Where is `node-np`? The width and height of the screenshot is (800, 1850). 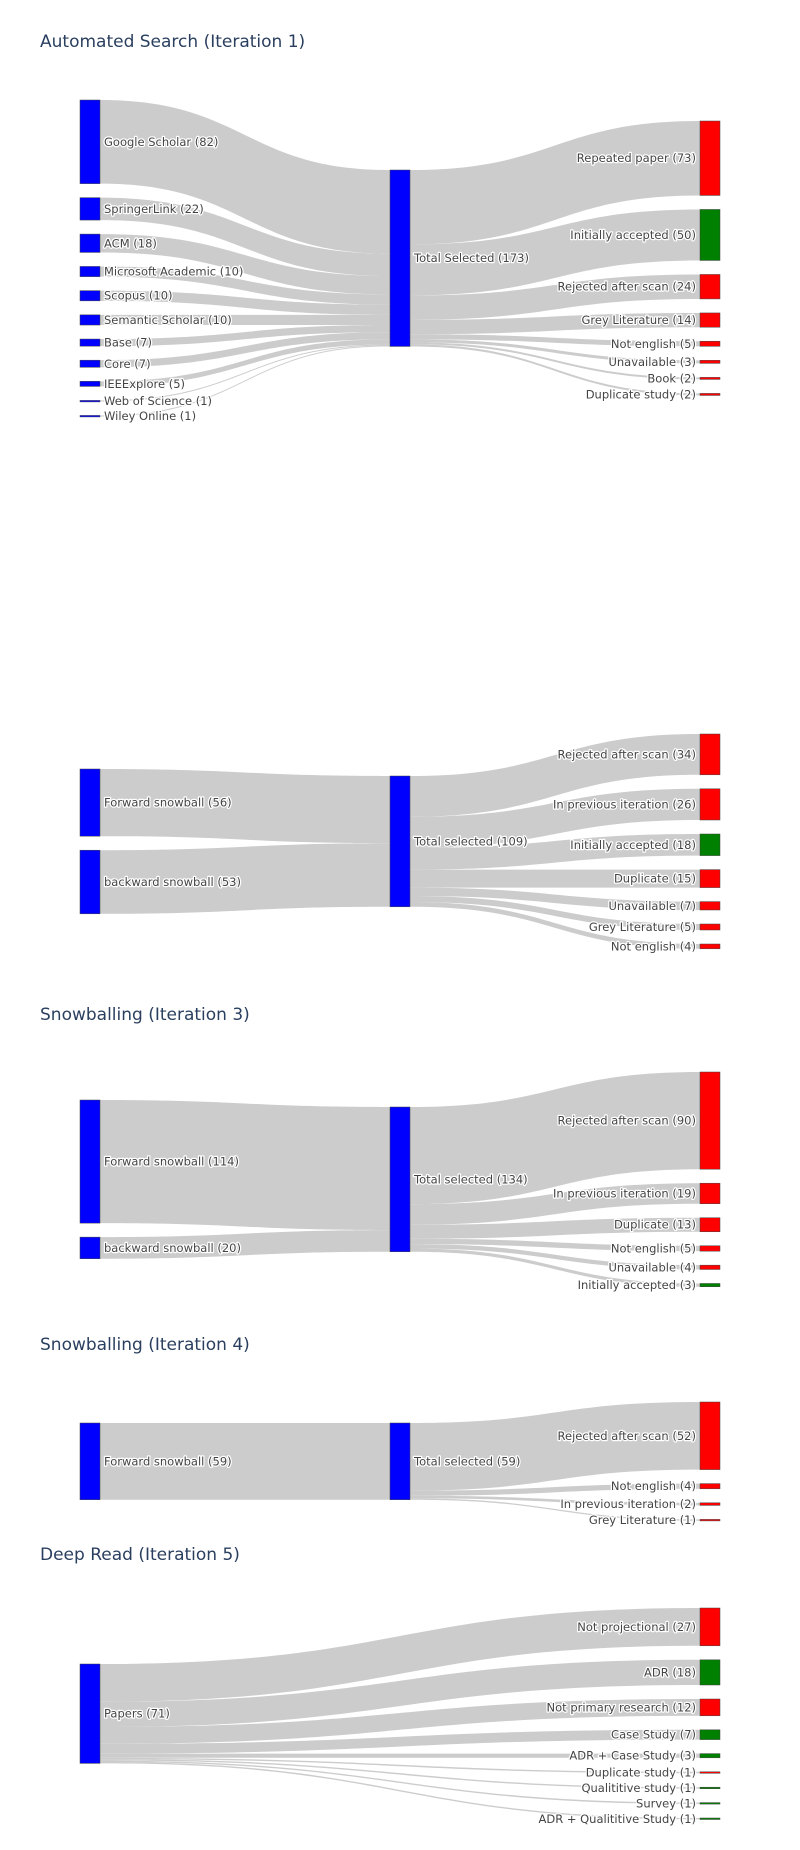 node-np is located at coordinates (710, 1627).